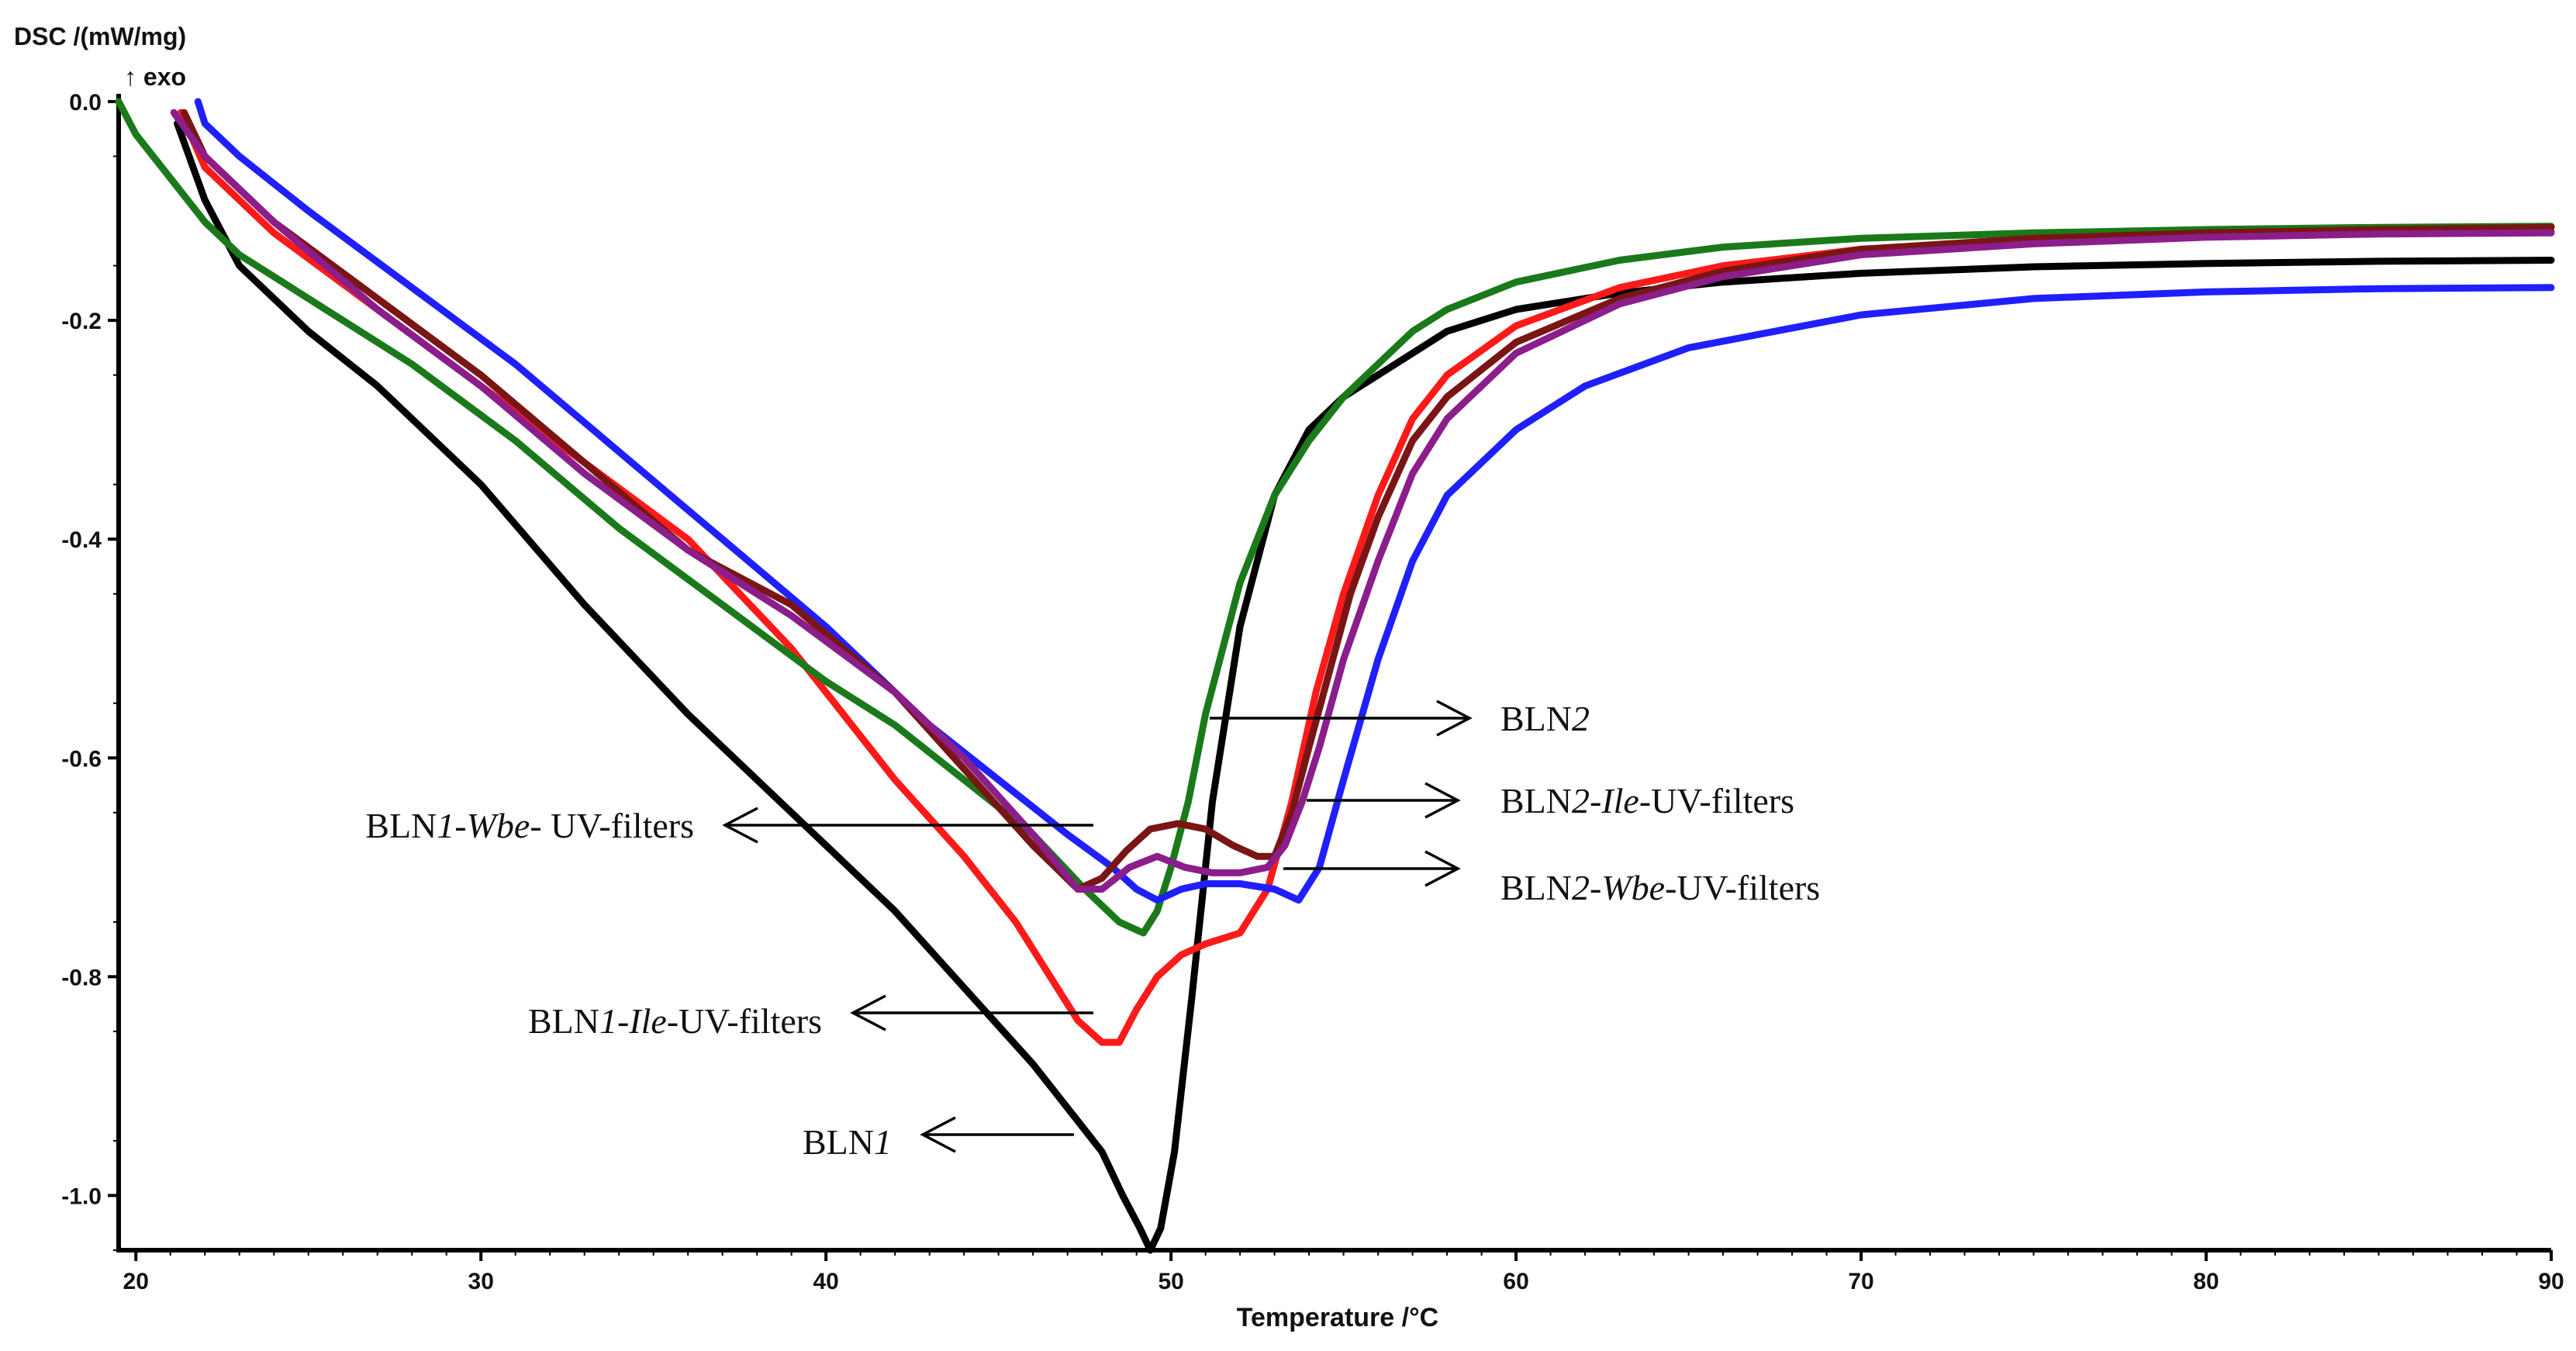 The width and height of the screenshot is (2576, 1351). I want to click on annotation-label-part: 1-Ile, so click(633, 1021).